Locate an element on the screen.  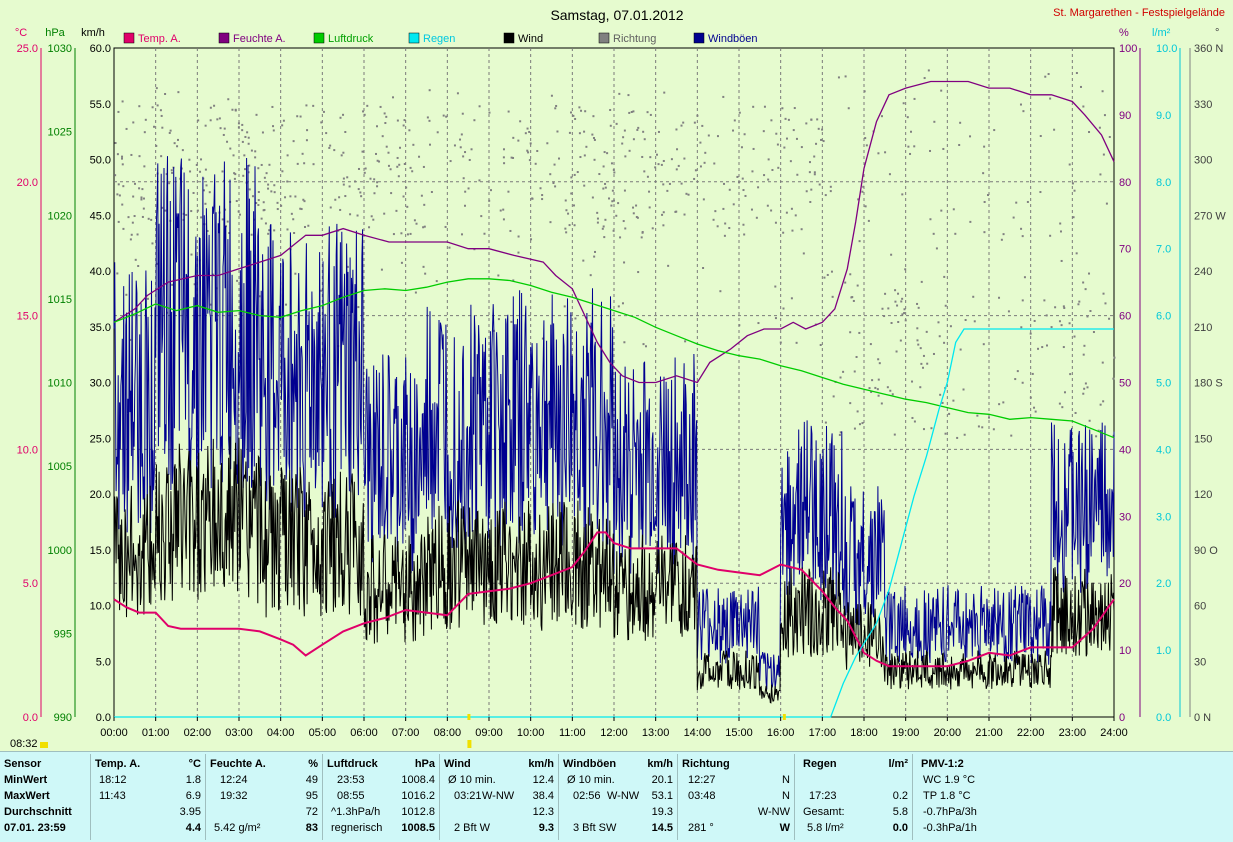
wind-max: 38.4 is located at coordinates (543, 796).